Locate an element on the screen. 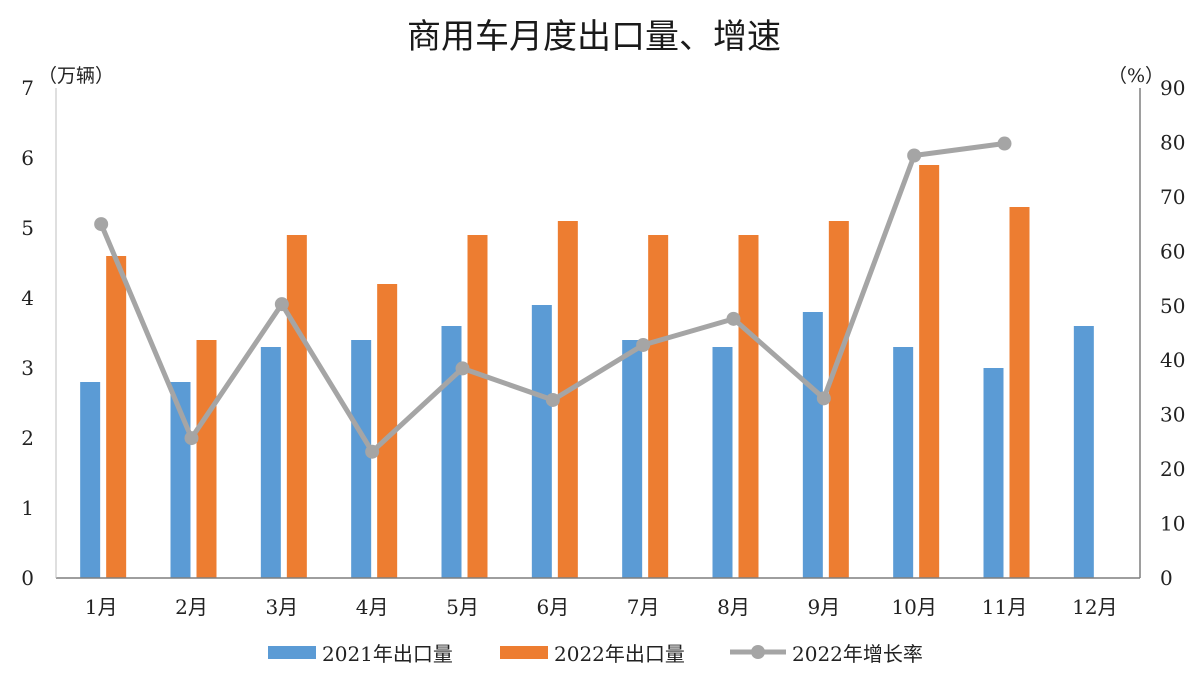 Image resolution: width=1197 pixels, height=679 pixels. x-tick-label: 10月 is located at coordinates (913, 607).